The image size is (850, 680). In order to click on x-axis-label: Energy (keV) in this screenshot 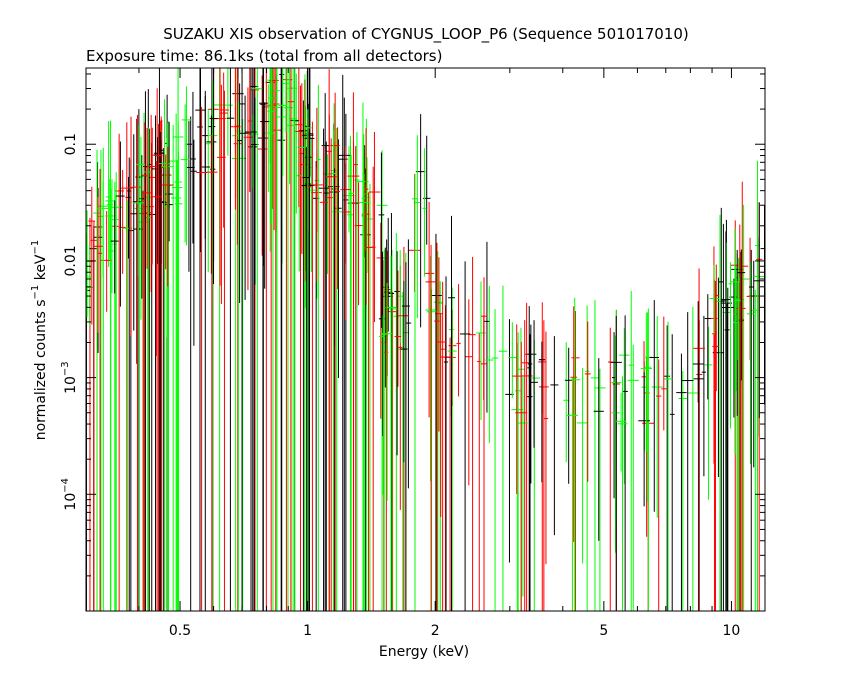, I will do `click(424, 652)`.